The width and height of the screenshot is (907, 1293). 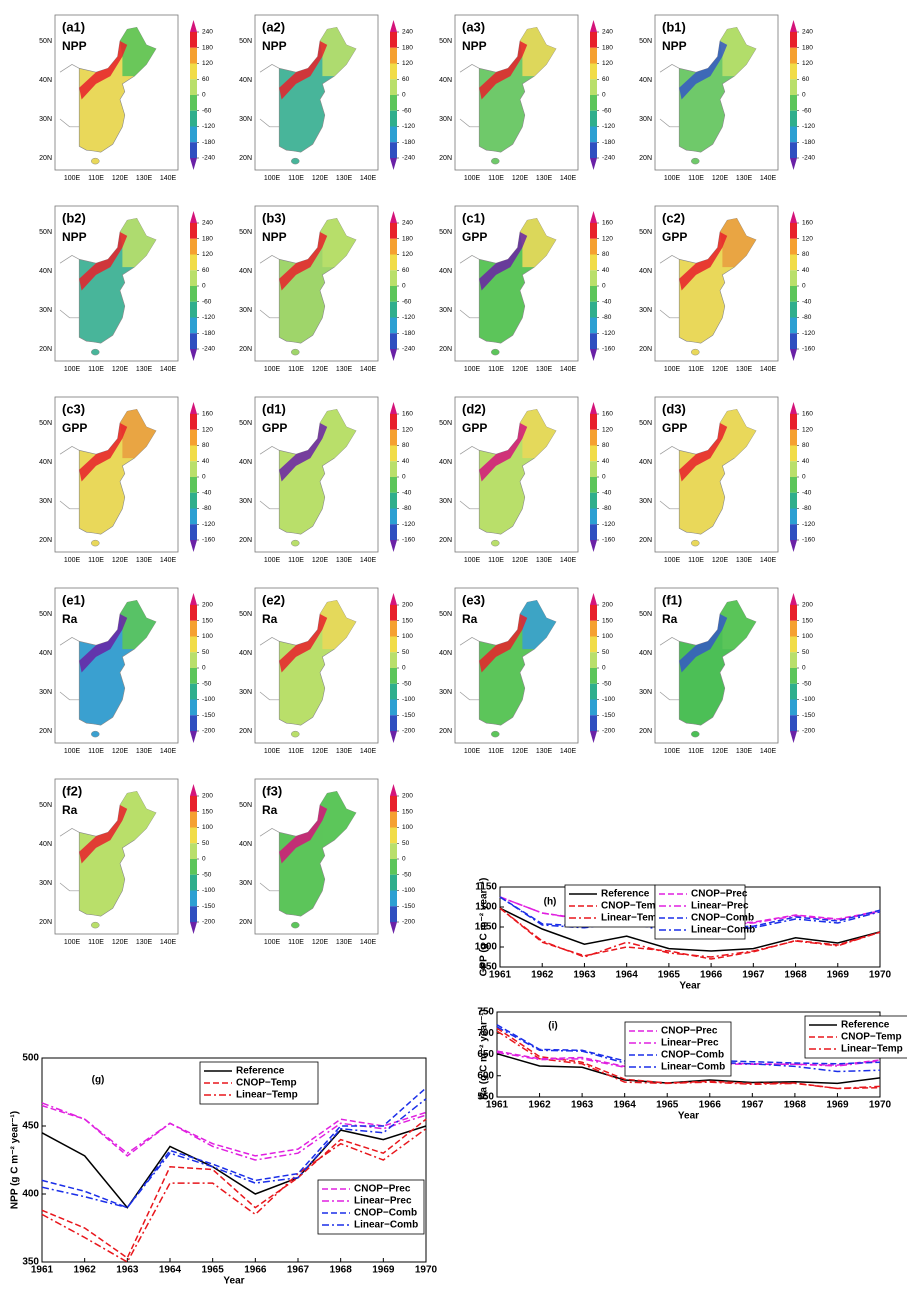 I want to click on x-tick-label: 1961, so click(x=500, y=975).